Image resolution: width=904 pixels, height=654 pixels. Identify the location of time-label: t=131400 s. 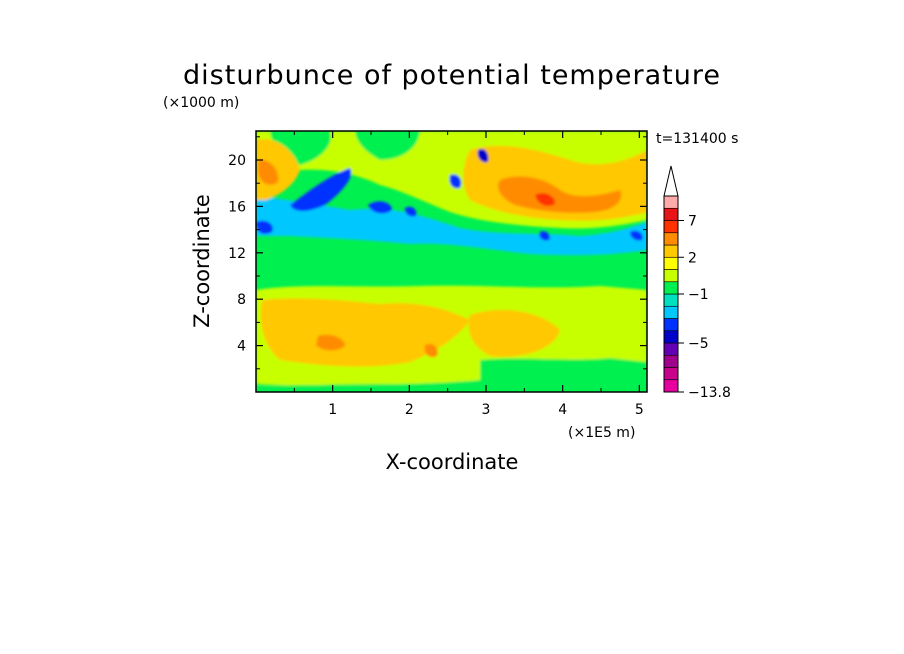
(697, 139).